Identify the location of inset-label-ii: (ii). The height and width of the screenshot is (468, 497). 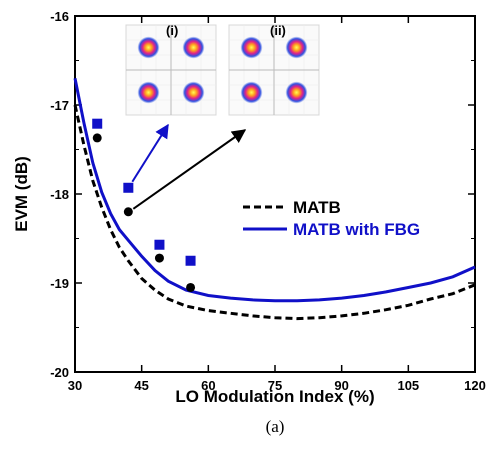
(278, 30).